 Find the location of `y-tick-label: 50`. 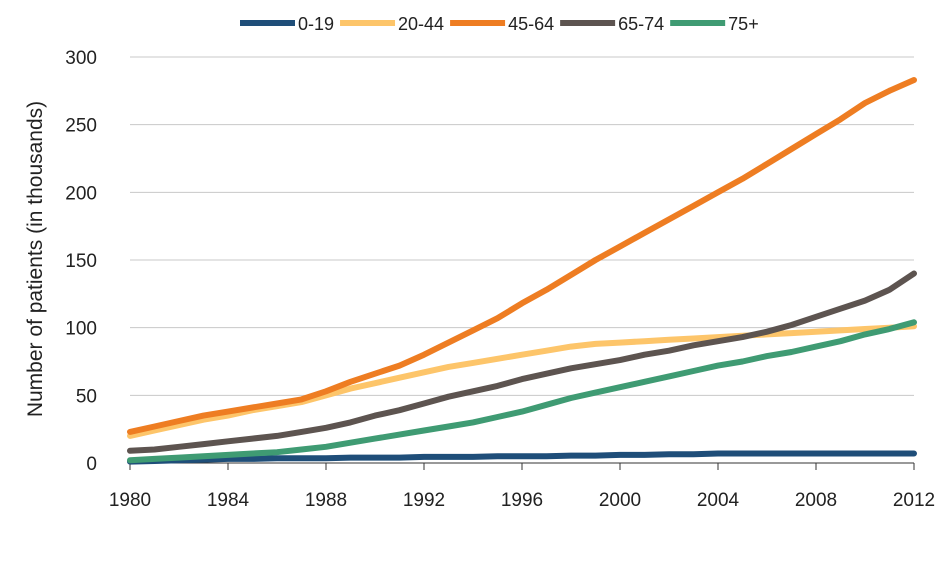

y-tick-label: 50 is located at coordinates (86, 396).